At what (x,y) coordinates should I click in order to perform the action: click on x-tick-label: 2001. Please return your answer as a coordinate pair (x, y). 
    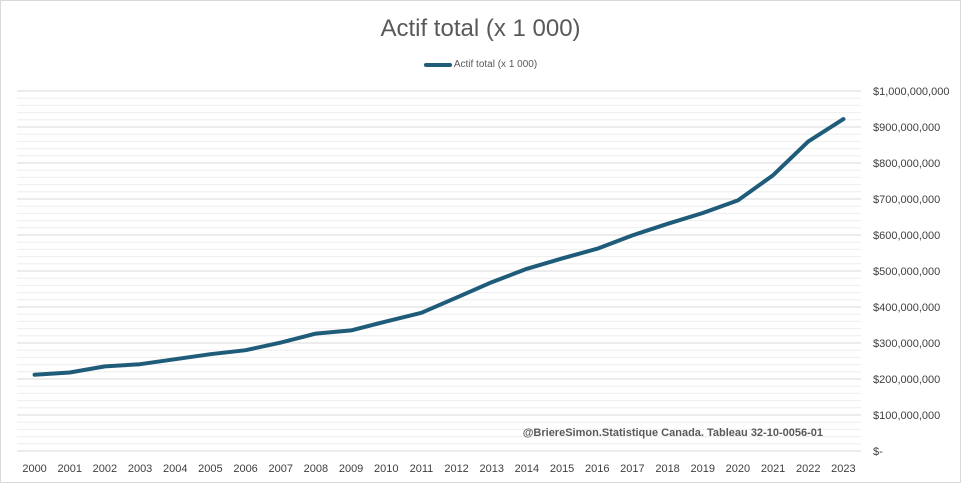
    Looking at the image, I should click on (70, 469).